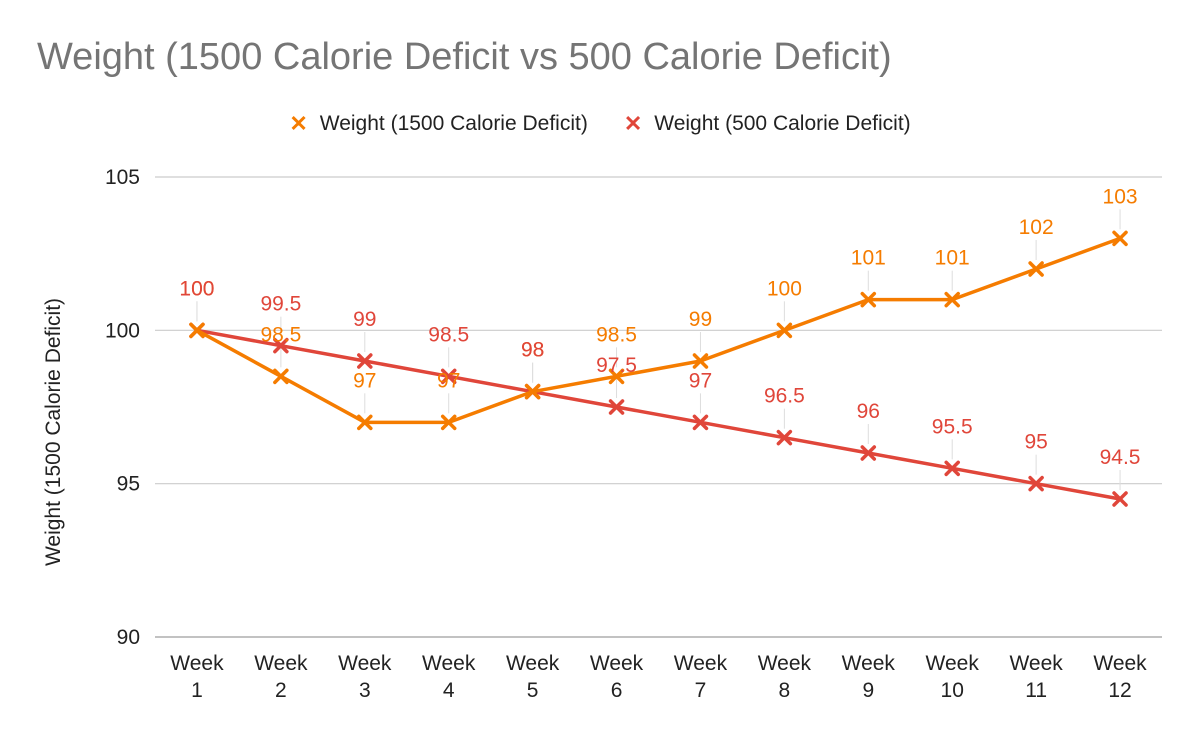 The height and width of the screenshot is (742, 1200). Describe the element at coordinates (952, 426) in the screenshot. I see `data-label: 95.5` at that location.